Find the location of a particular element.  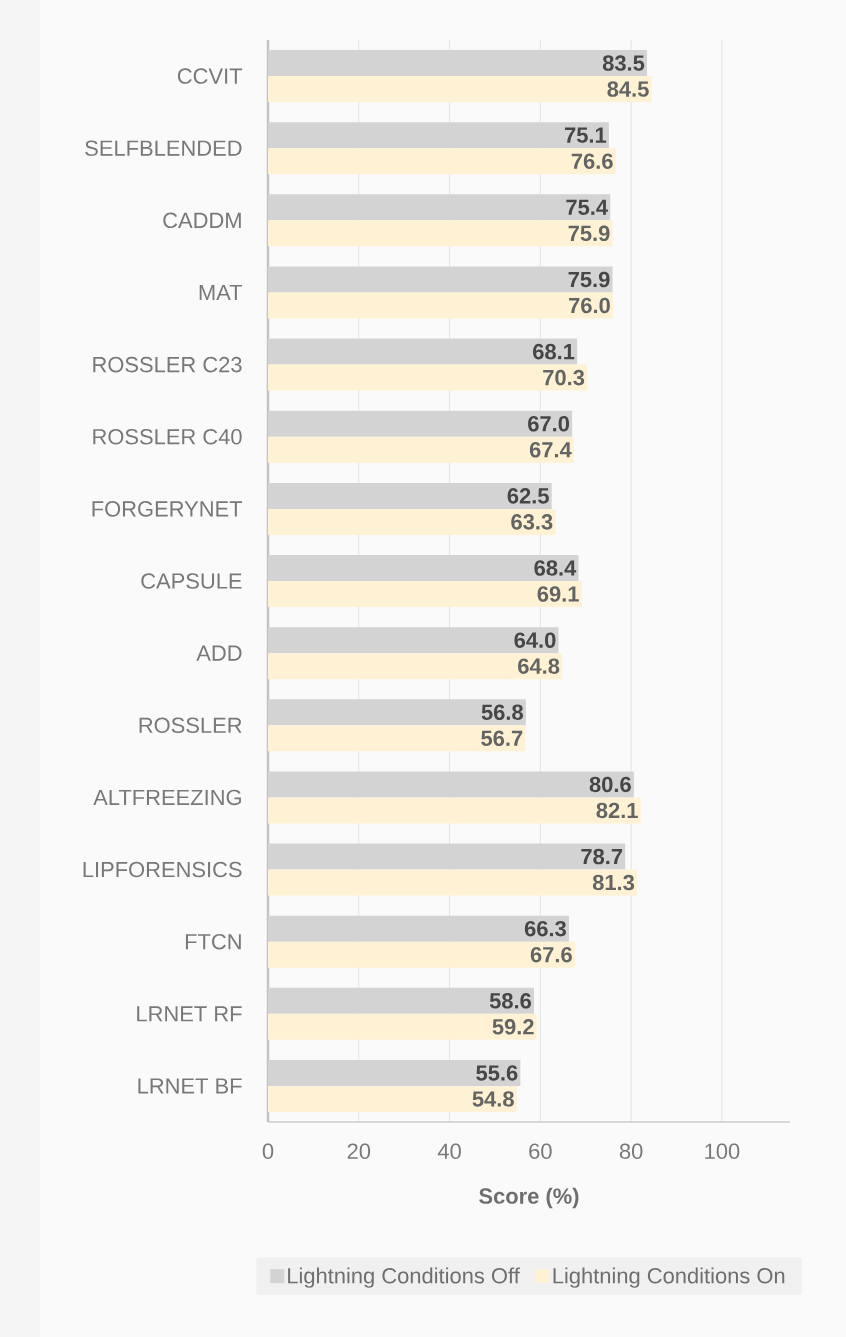

y-tick-label: CAPSULE is located at coordinates (191, 581).